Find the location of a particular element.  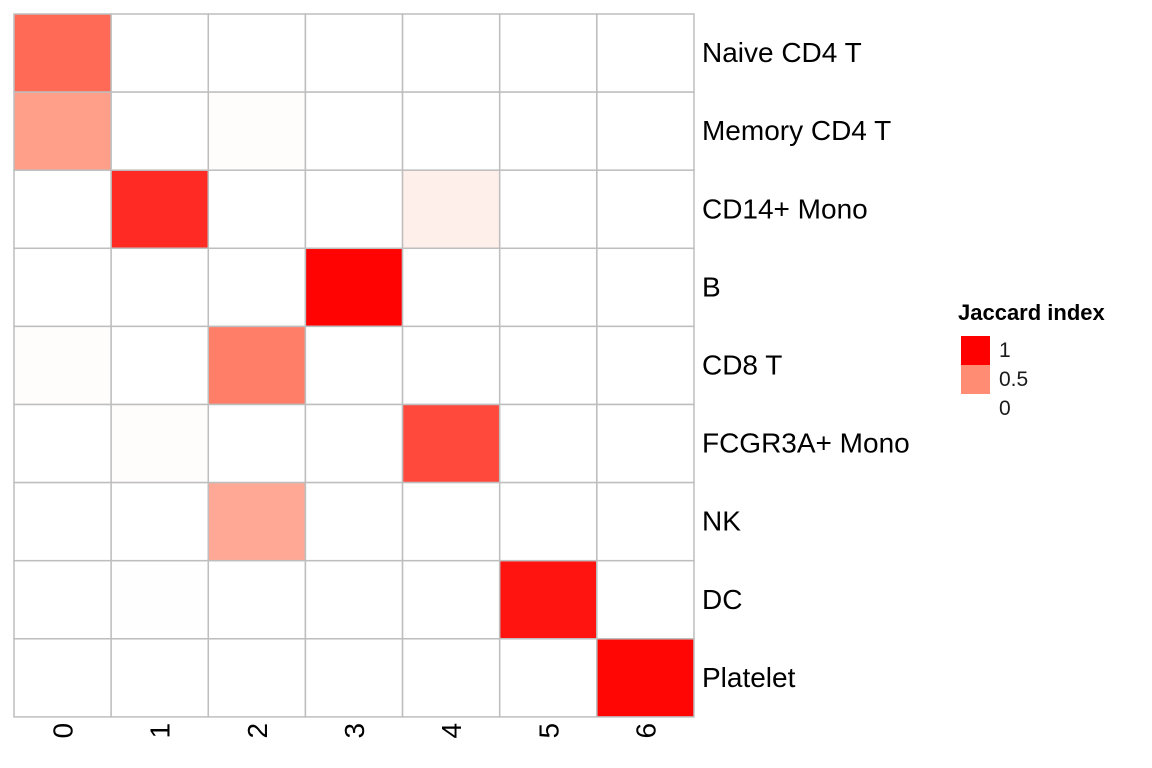

column-label: 1 is located at coordinates (160, 731).